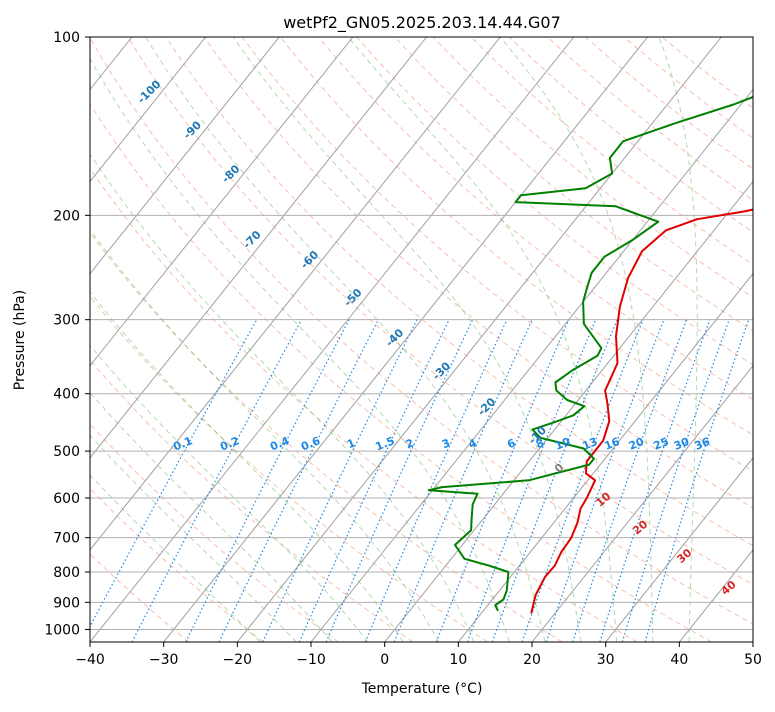  I want to click on y-tick-label: 300, so click(66, 321).